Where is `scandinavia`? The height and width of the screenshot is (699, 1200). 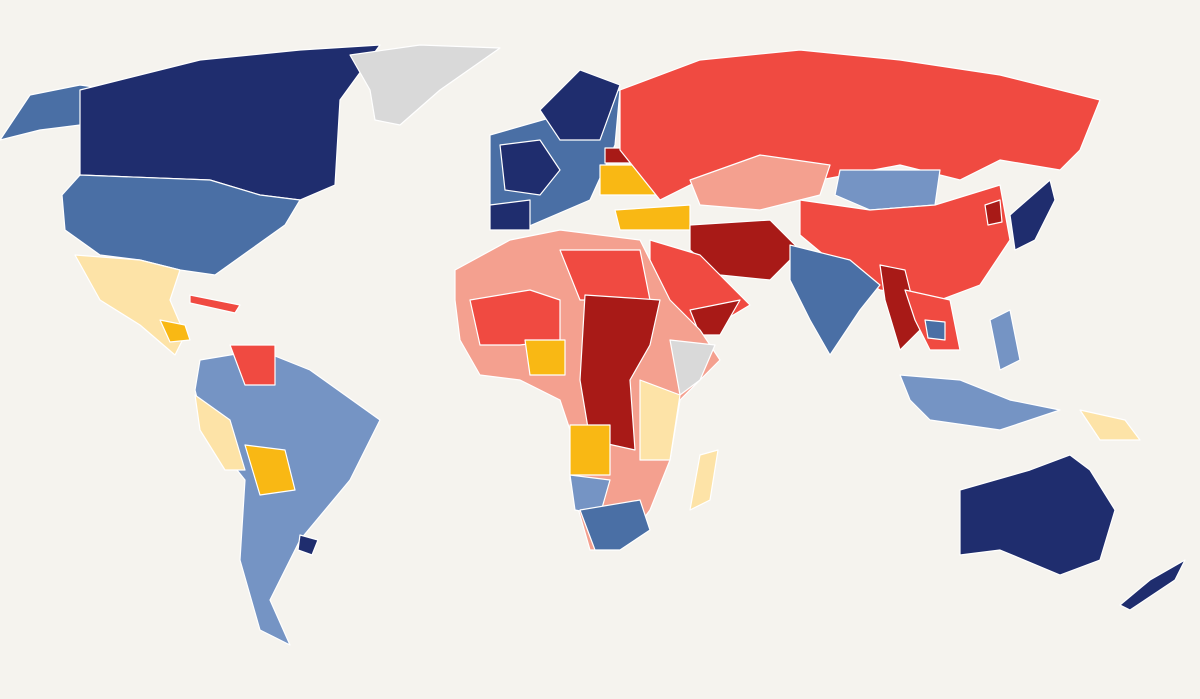 scandinavia is located at coordinates (580, 105).